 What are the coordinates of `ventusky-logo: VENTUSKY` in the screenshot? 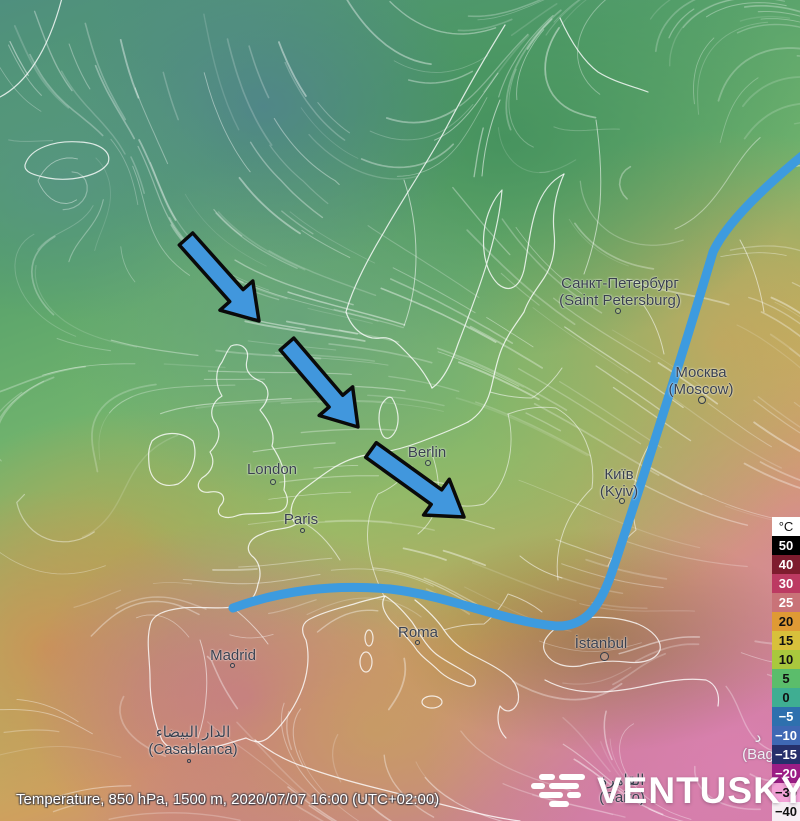 It's located at (663, 791).